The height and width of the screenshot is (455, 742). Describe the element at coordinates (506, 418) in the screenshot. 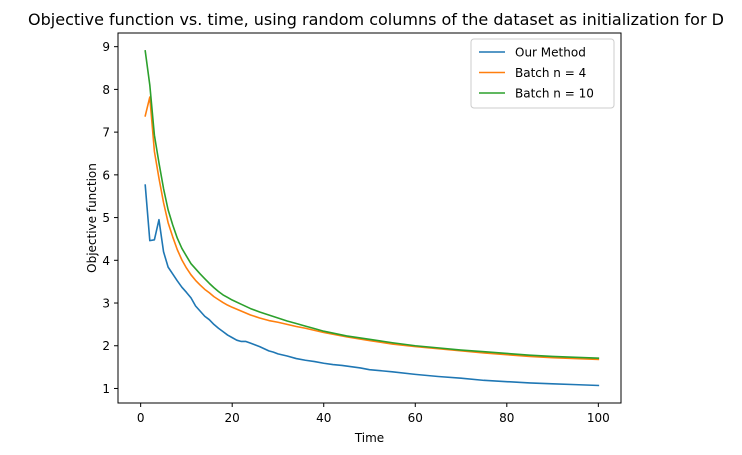

I see `x-tick-label: 80` at that location.